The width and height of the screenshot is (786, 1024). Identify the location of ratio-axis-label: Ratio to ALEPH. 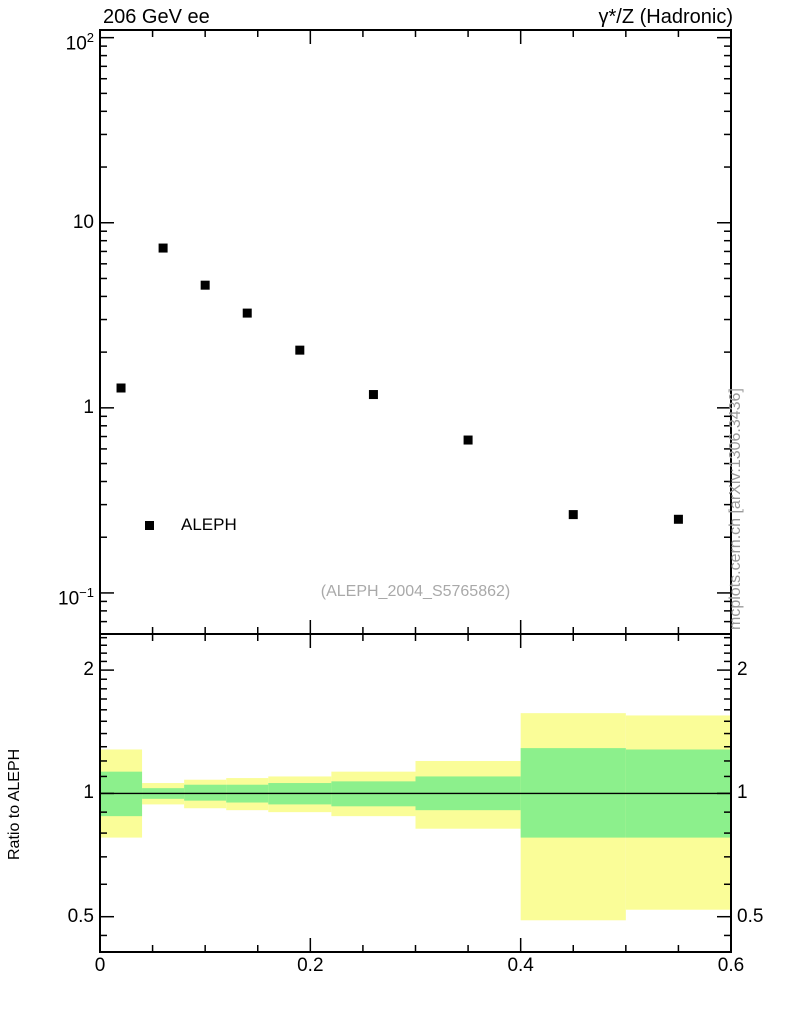
(14, 804).